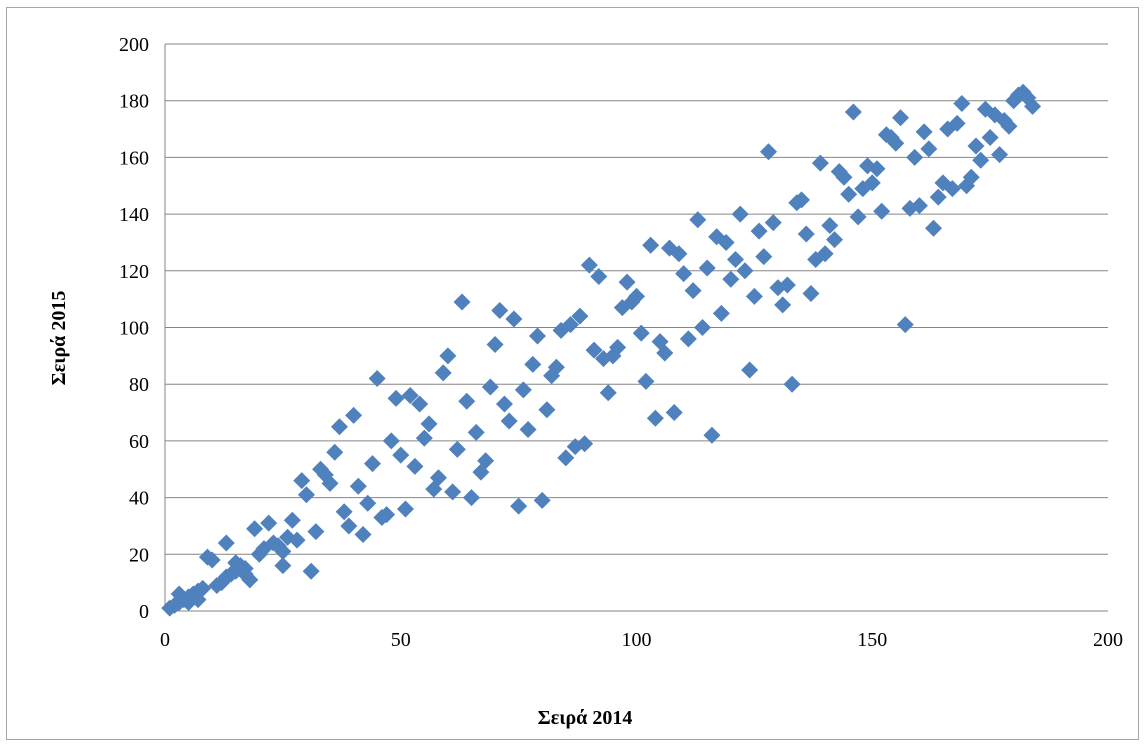 The image size is (1148, 747). I want to click on y-tick-label: 160, so click(134, 158).